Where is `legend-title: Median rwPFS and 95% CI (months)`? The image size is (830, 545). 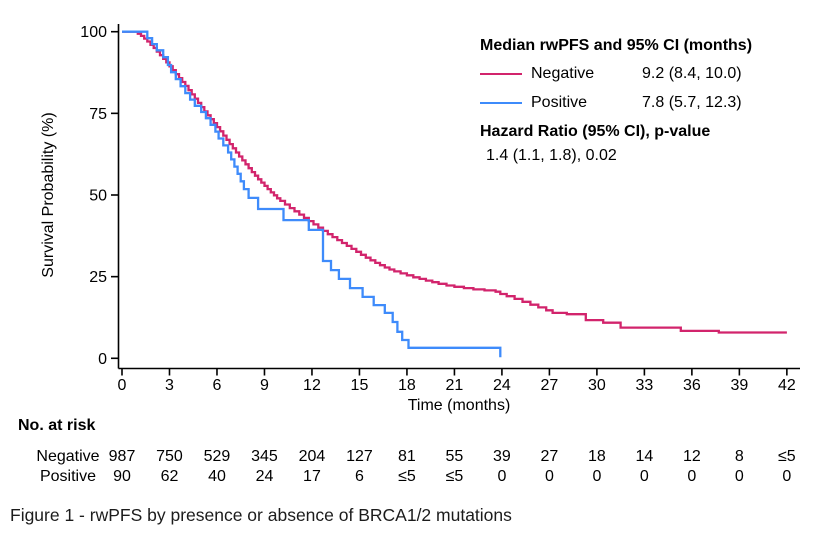
legend-title: Median rwPFS and 95% CI (months) is located at coordinates (616, 45).